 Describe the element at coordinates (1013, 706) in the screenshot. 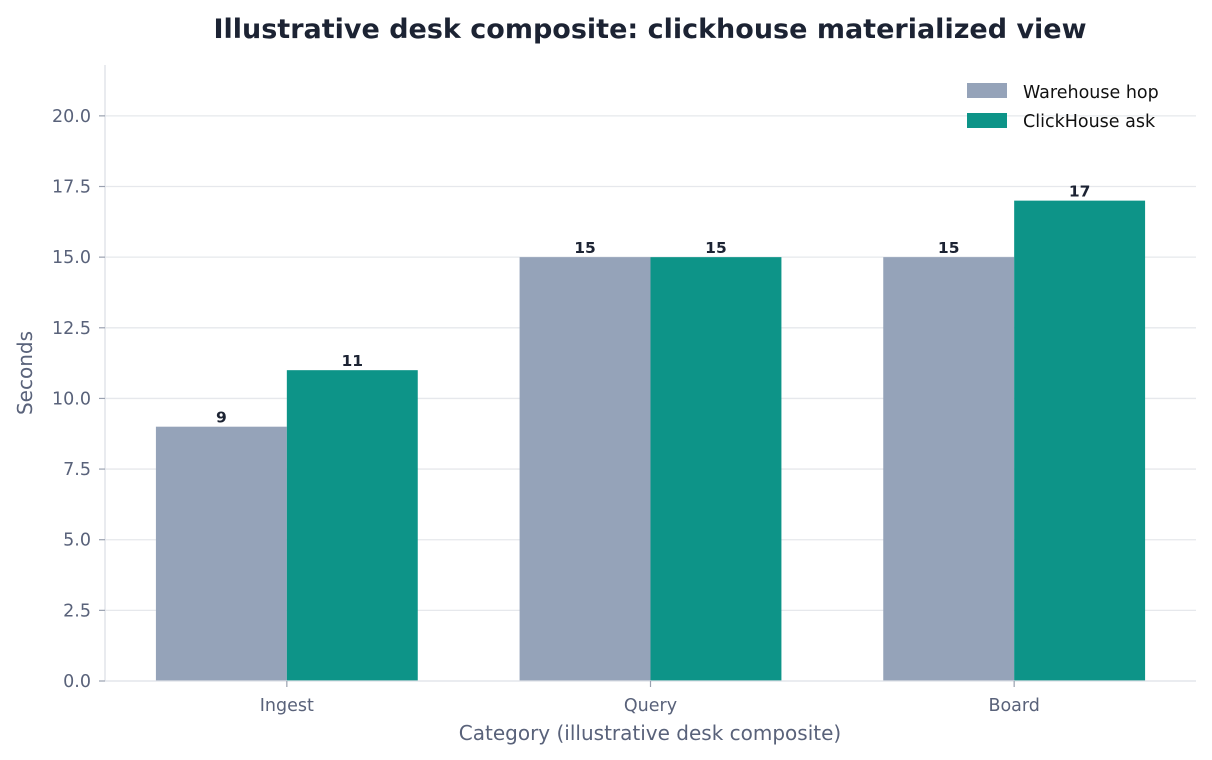

I see `x-tick-label-board: Board` at that location.